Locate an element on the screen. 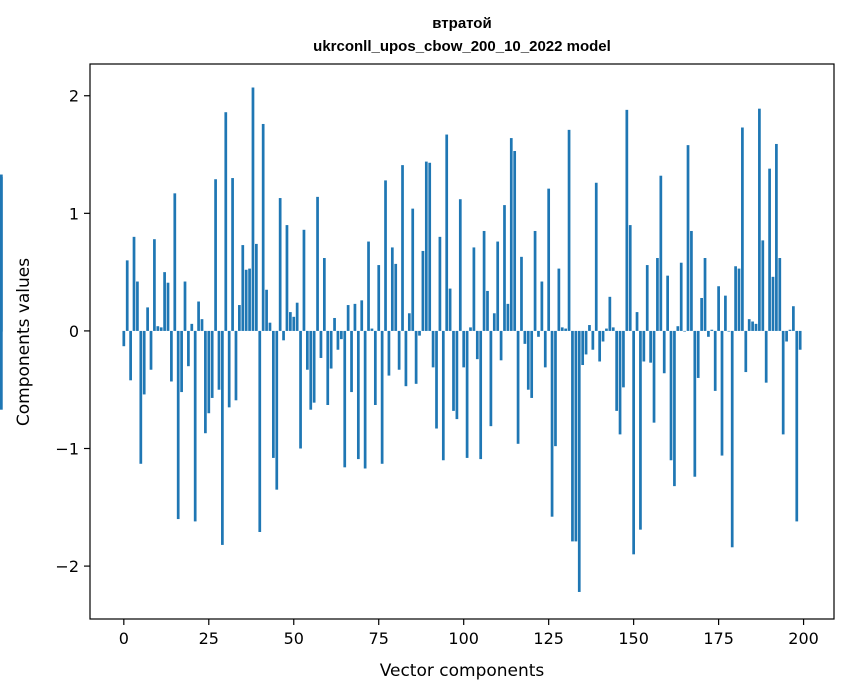  x-axis-ticks: 0 25 50 75 100 125 150 175 200 is located at coordinates (469, 633).